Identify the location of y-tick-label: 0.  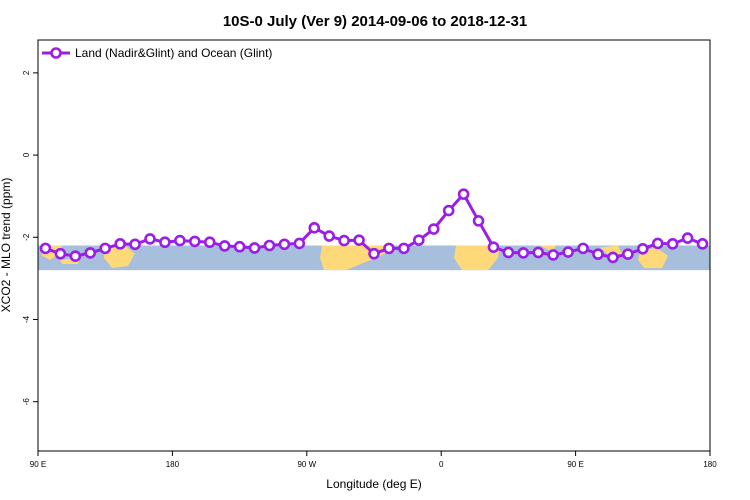
(26, 154).